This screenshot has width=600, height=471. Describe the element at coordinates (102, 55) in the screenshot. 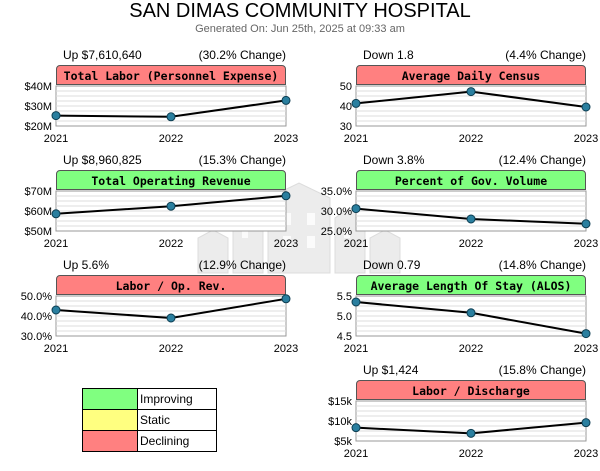

I see `change-amount: Up $7,610,640` at that location.